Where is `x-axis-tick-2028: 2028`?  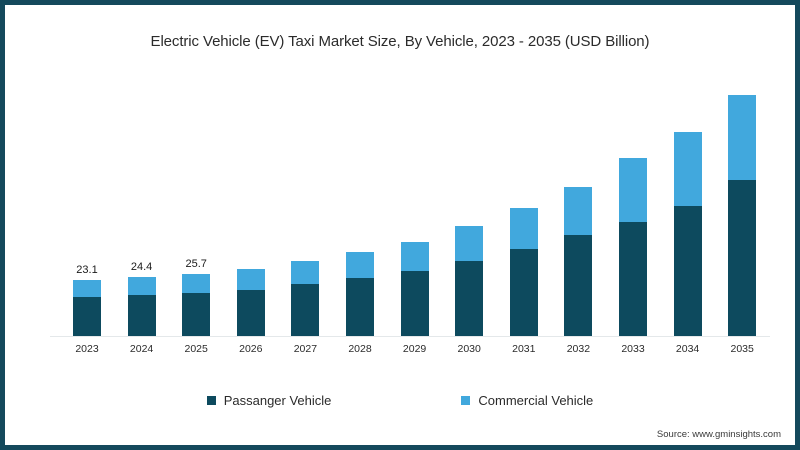
x-axis-tick-2028: 2028 is located at coordinates (360, 349).